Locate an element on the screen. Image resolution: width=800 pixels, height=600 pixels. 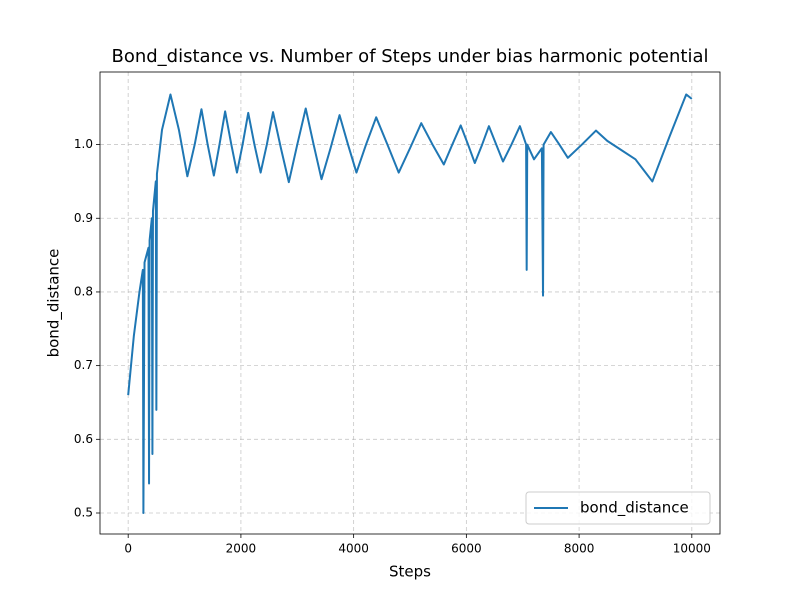
y-axis-label: bond_distance is located at coordinates (54, 303).